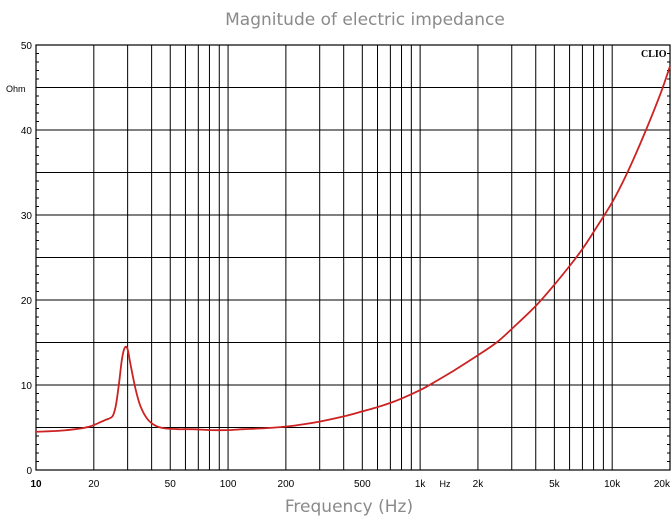 This screenshot has width=671, height=520. What do you see at coordinates (654, 54) in the screenshot?
I see `clio-brand: CLIO` at bounding box center [654, 54].